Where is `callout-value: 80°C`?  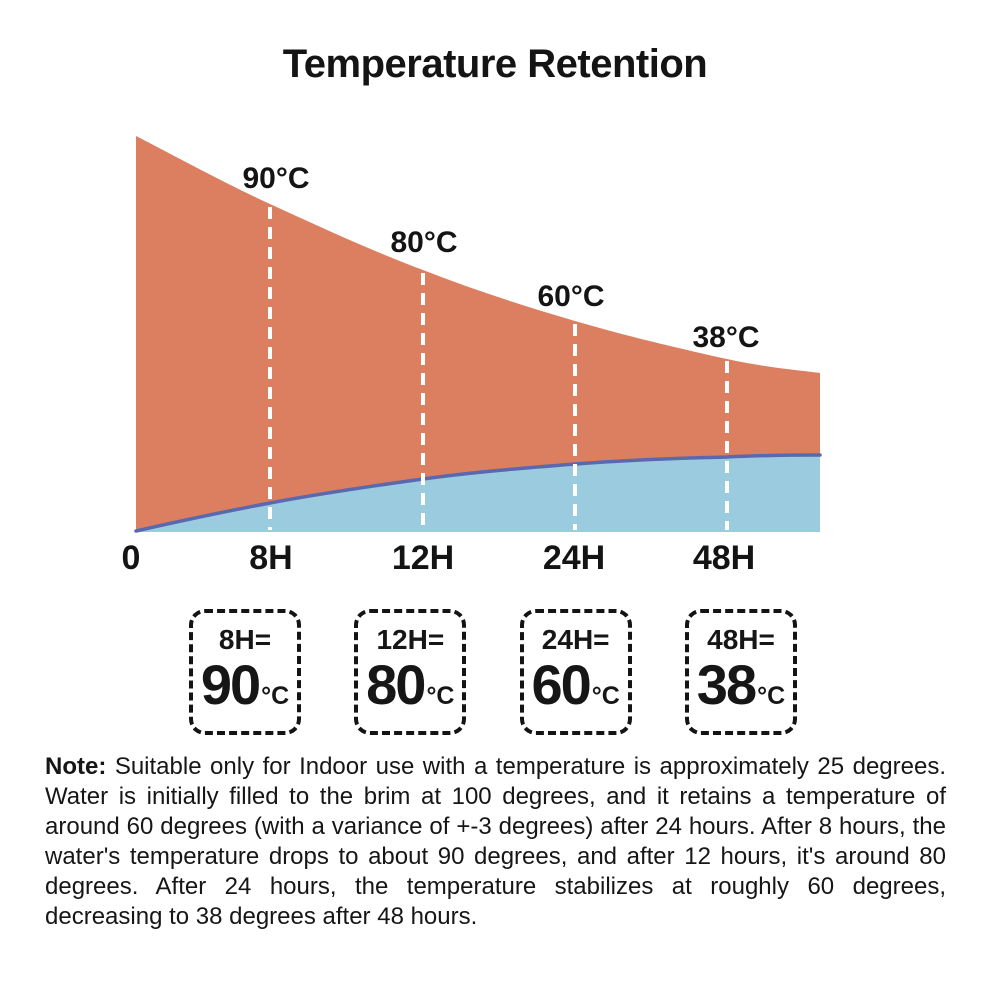 callout-value: 80°C is located at coordinates (410, 685).